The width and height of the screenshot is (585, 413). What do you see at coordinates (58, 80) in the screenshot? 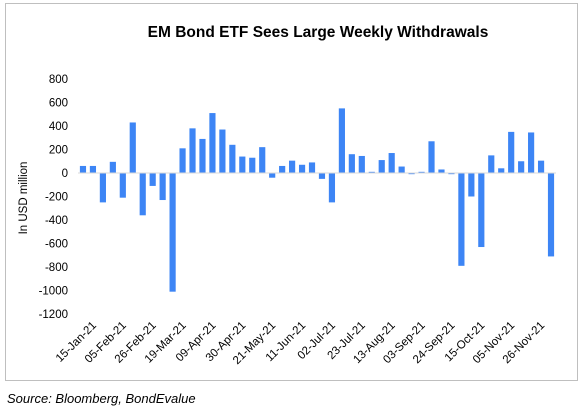
I see `y-tick-label: 800` at bounding box center [58, 80].